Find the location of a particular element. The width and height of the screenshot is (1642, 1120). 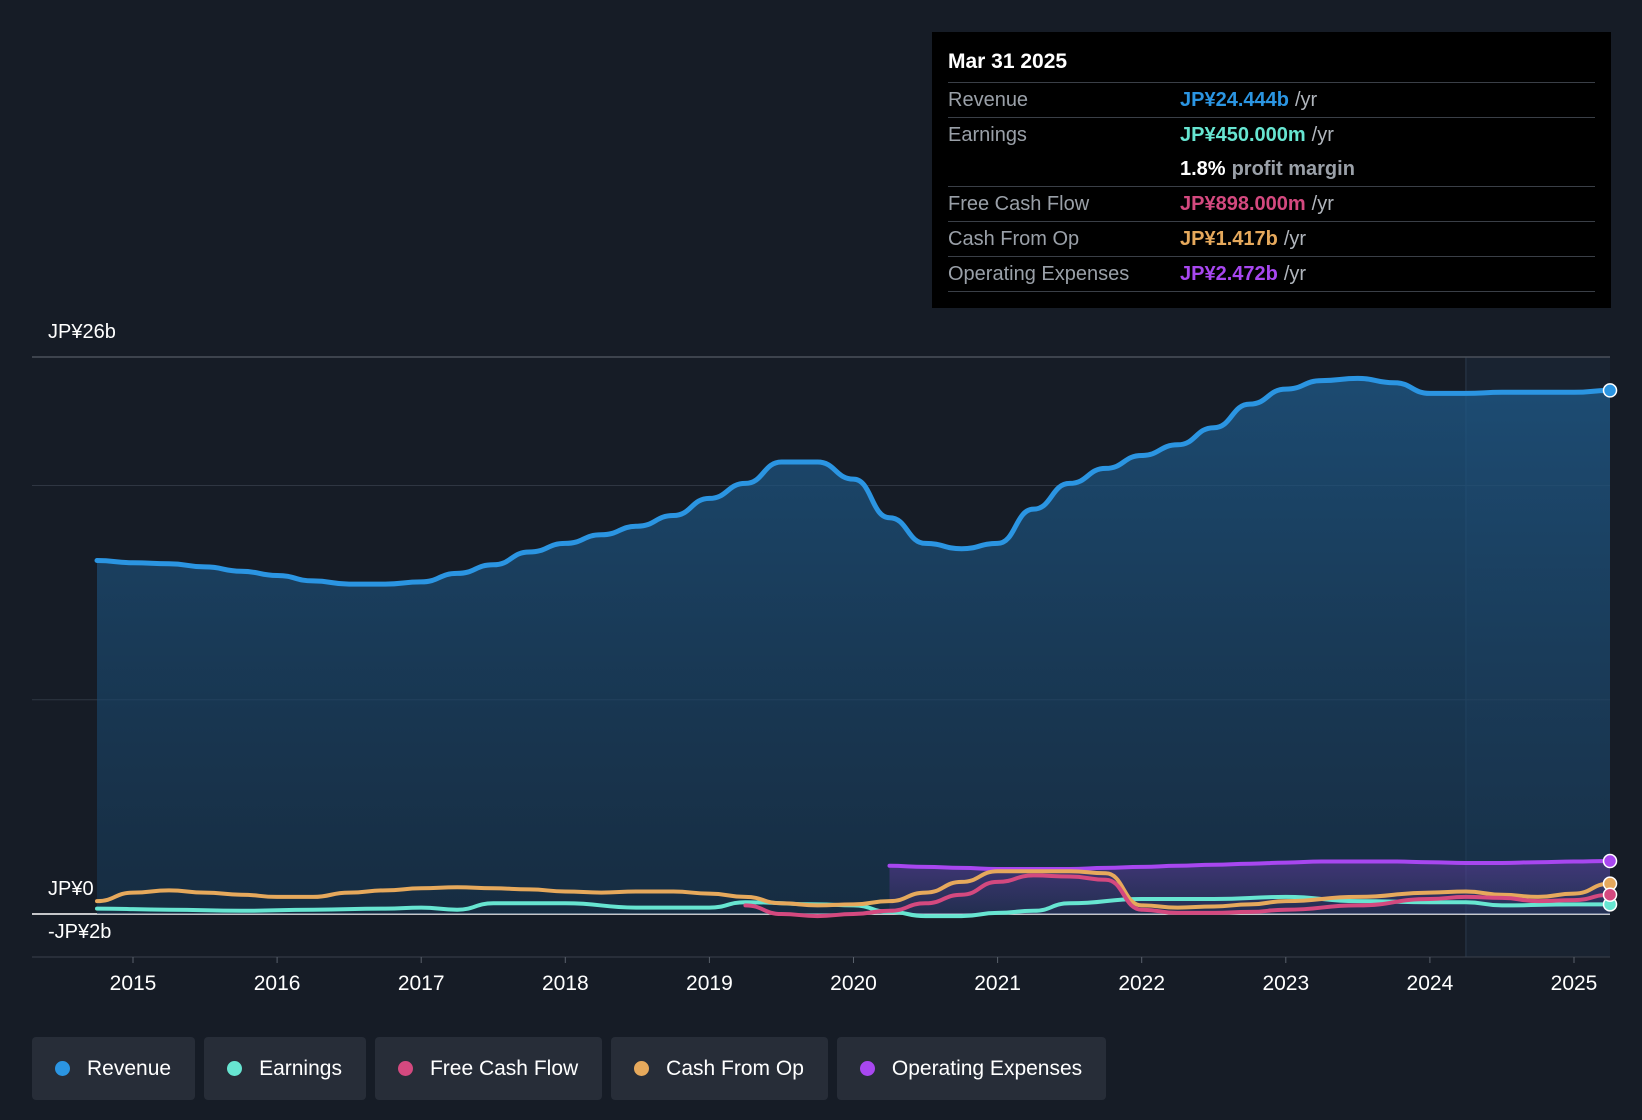

end-marker-revenue is located at coordinates (1610, 390).